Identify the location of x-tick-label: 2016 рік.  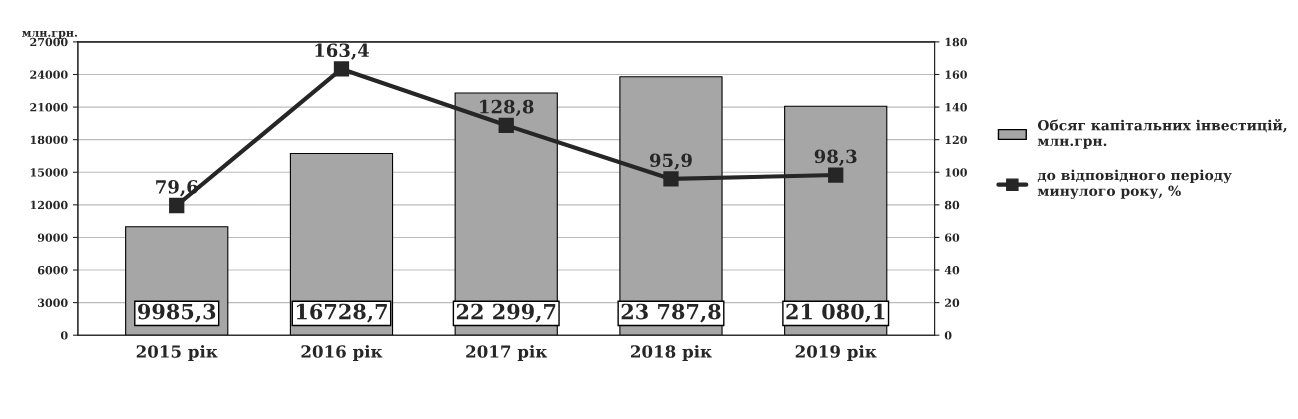
(342, 353).